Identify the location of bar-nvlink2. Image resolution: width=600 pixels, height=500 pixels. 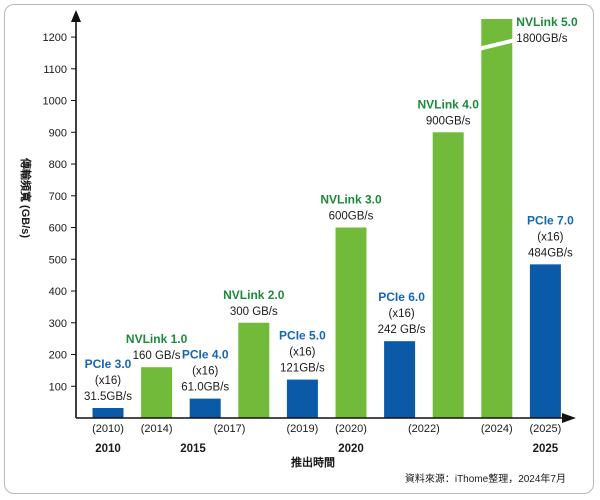
(254, 370).